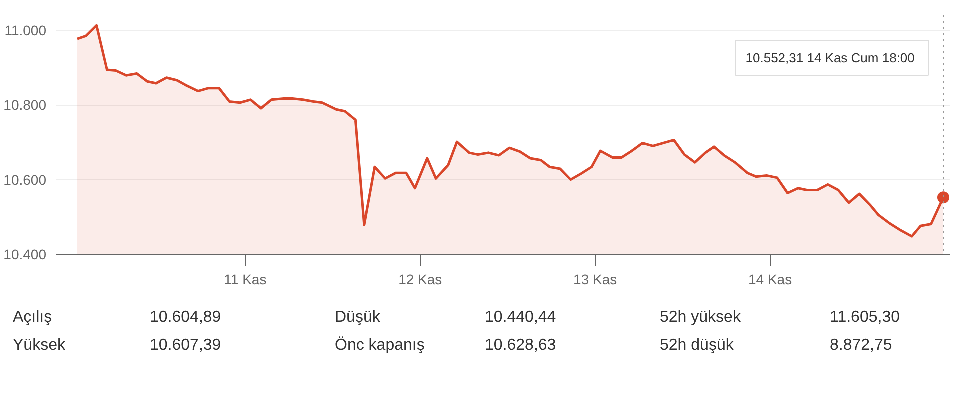 The height and width of the screenshot is (395, 960). What do you see at coordinates (380, 346) in the screenshot?
I see `text: Önc kapanış` at bounding box center [380, 346].